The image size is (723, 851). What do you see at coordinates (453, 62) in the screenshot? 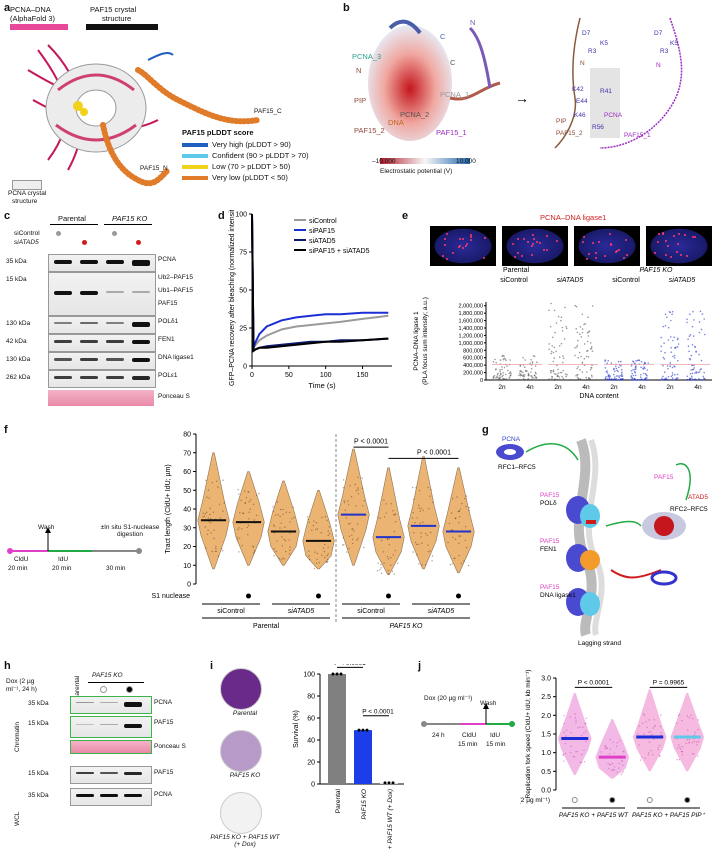
I see `b-label: C` at bounding box center [453, 62].